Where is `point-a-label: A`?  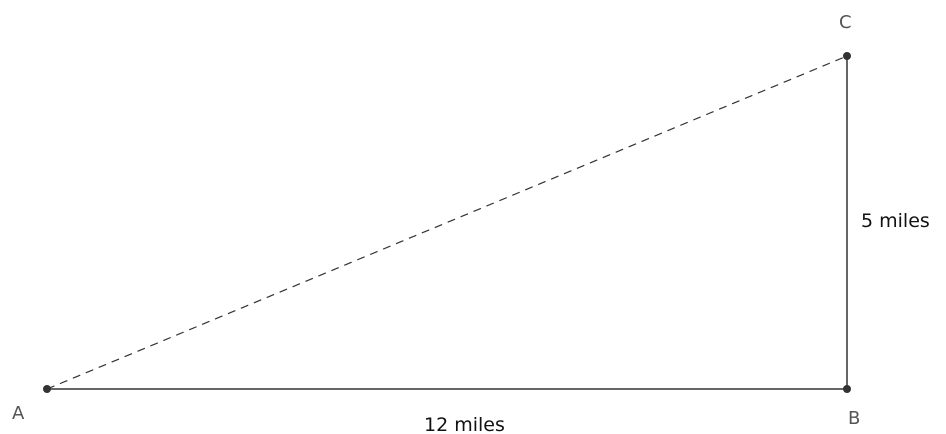 point-a-label: A is located at coordinates (18, 413).